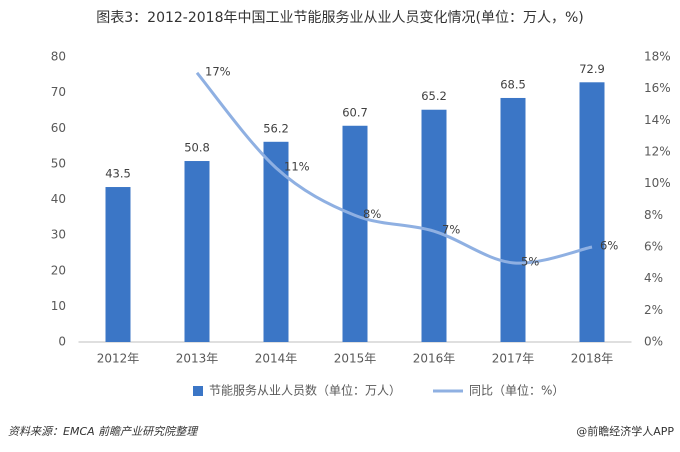 The image size is (680, 452). I want to click on y-tick-label: 50, so click(58, 163).